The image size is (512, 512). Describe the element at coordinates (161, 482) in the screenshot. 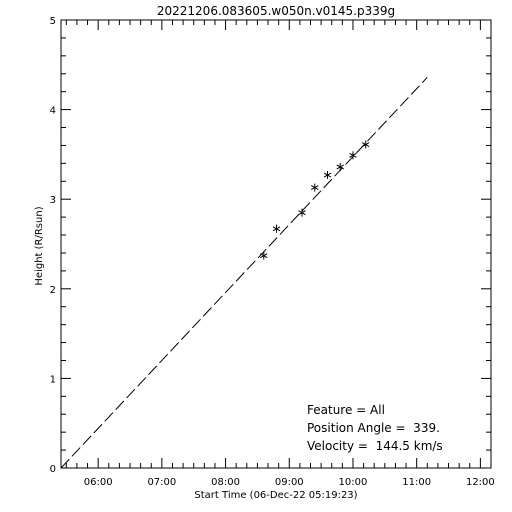

I see `x-tick-label: 07:00` at that location.